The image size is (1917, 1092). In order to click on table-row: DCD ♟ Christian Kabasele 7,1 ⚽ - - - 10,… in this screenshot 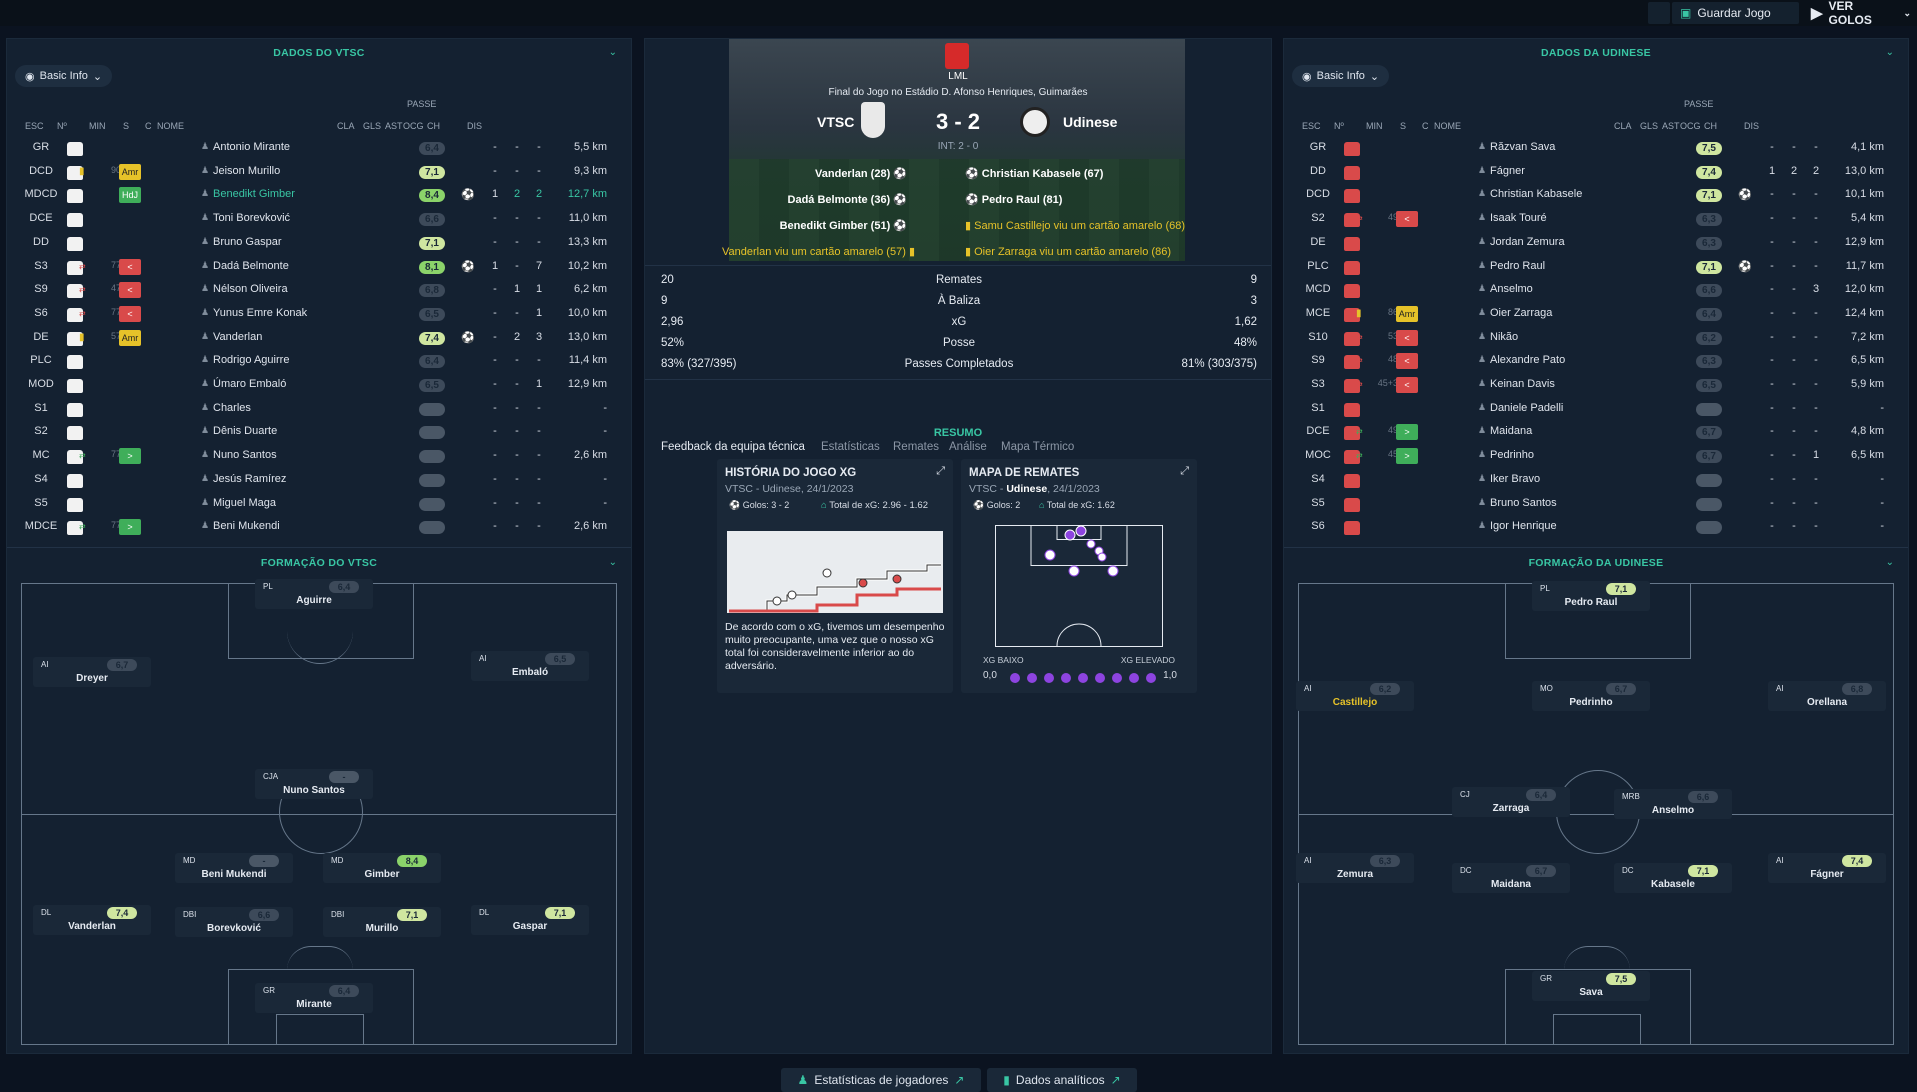, I will do `click(1595, 196)`.